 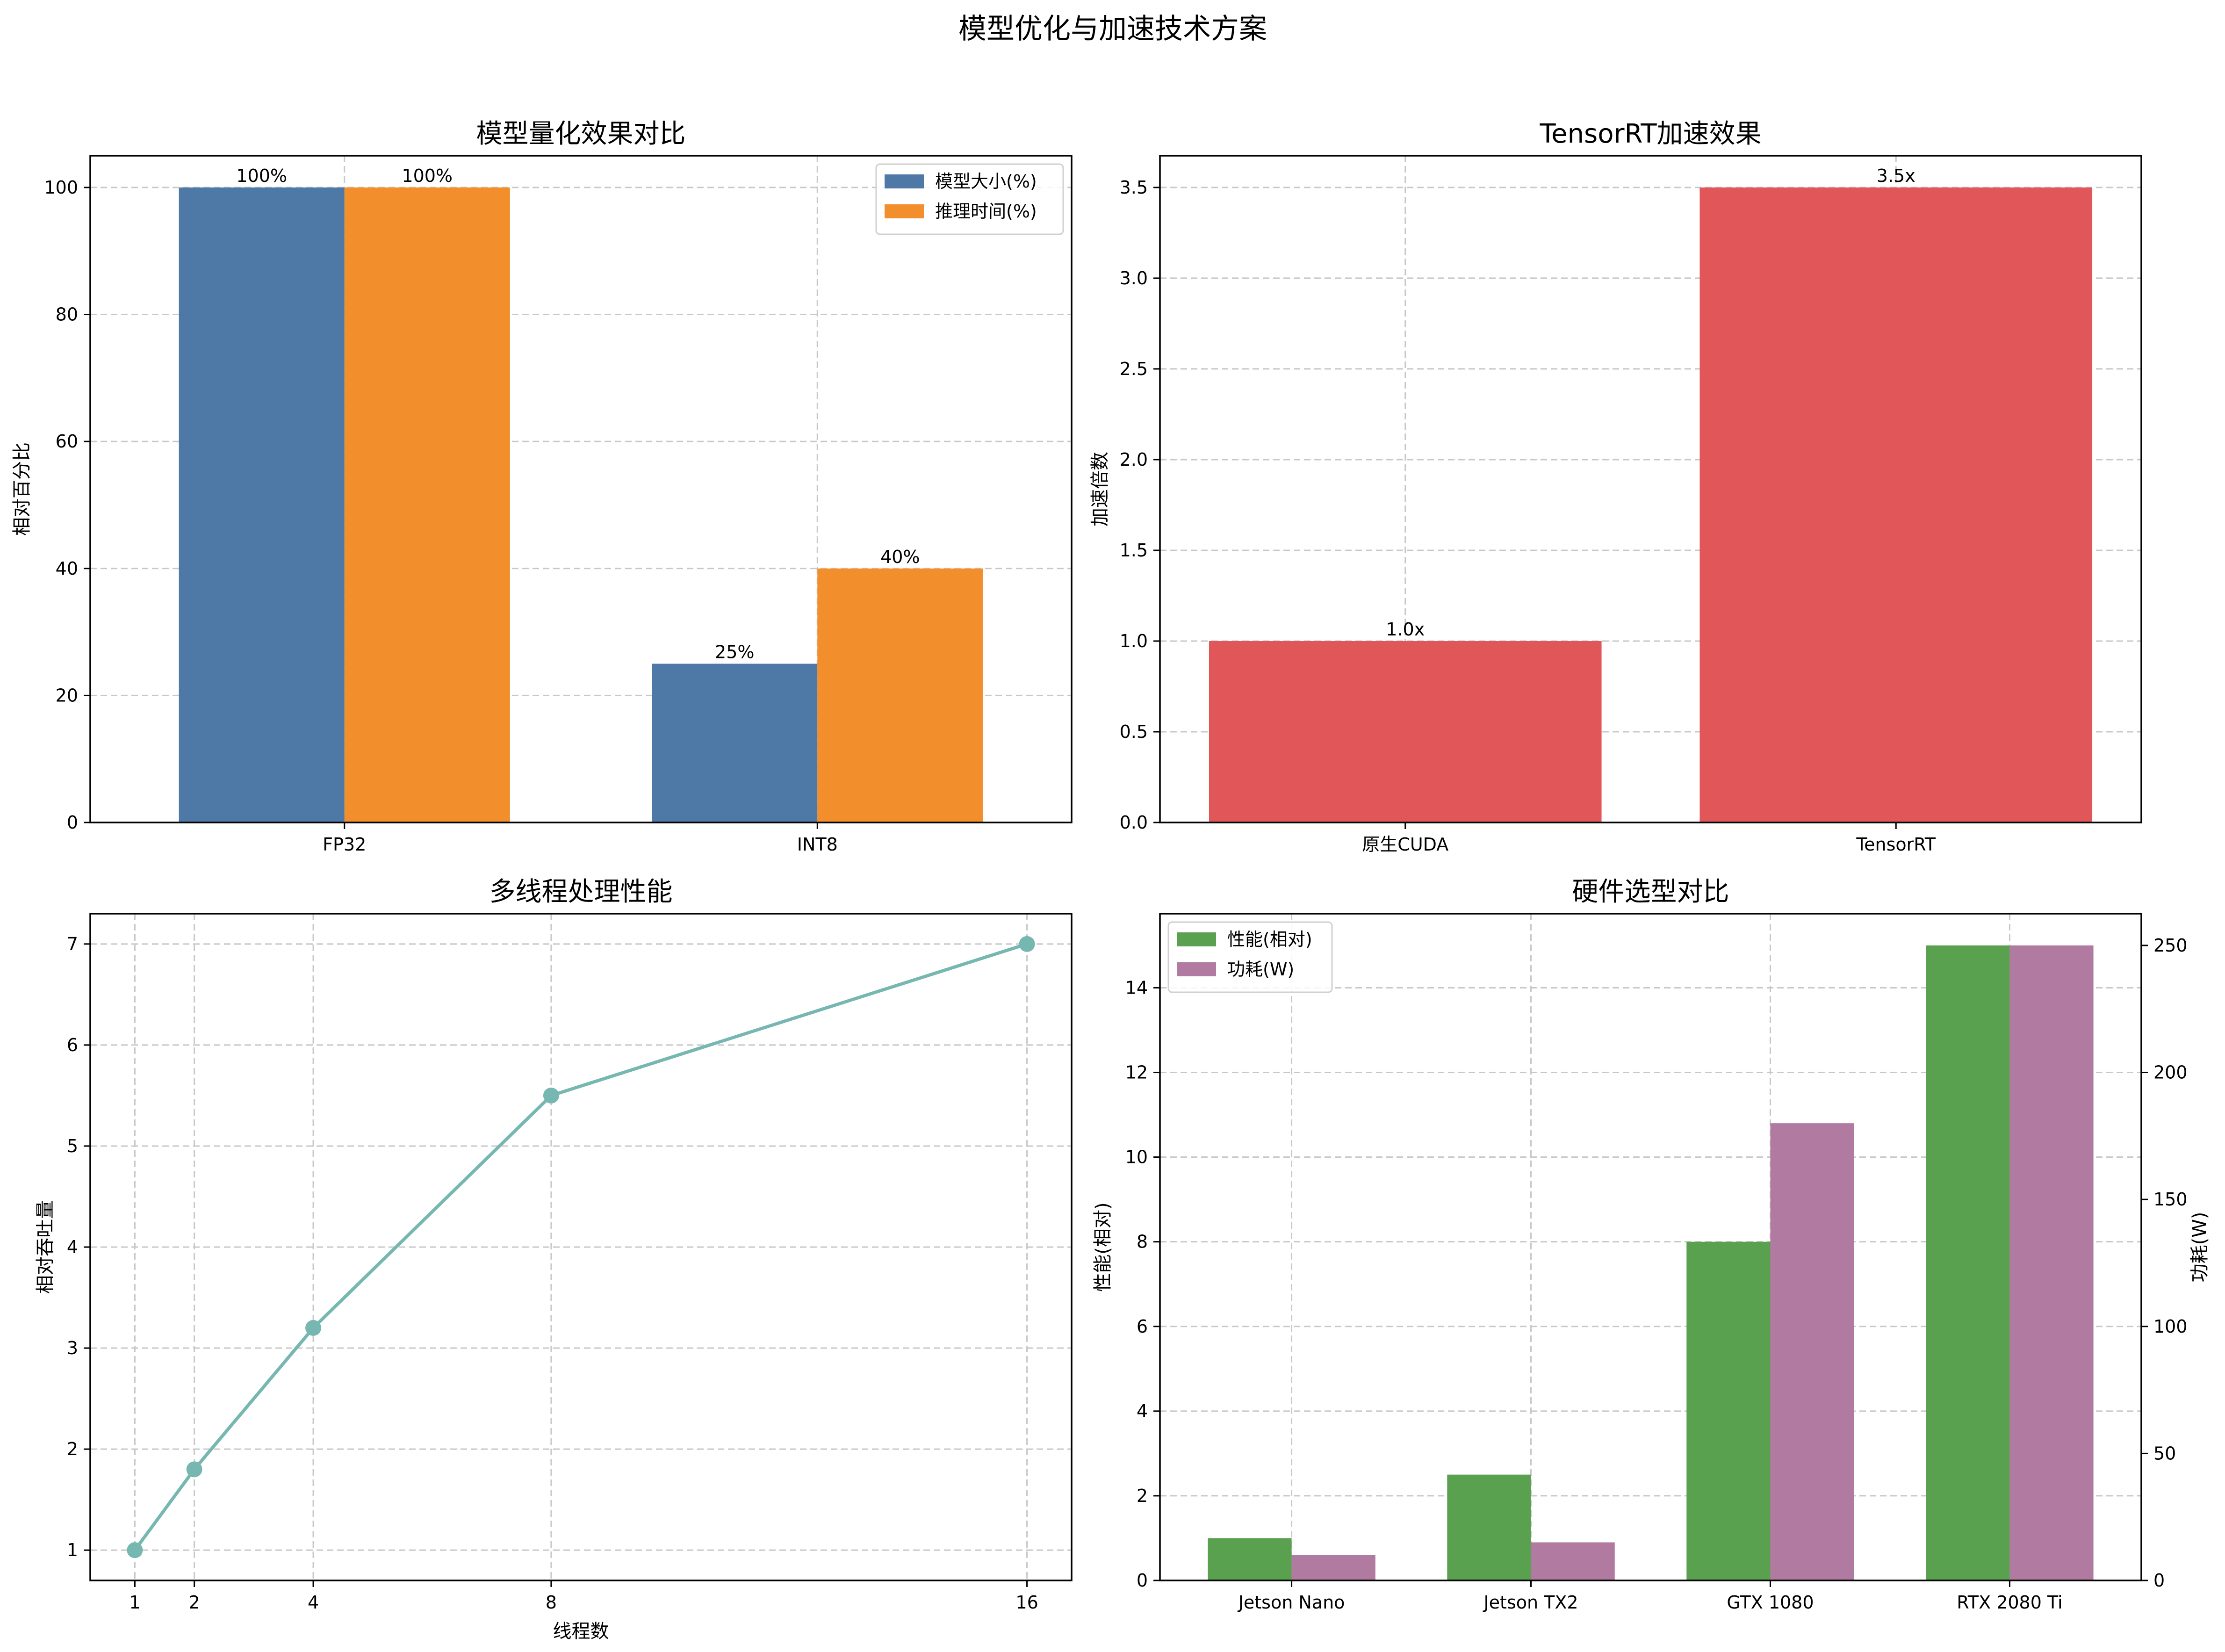 What do you see at coordinates (67, 569) in the screenshot?
I see `quant-ytick-label: 40` at bounding box center [67, 569].